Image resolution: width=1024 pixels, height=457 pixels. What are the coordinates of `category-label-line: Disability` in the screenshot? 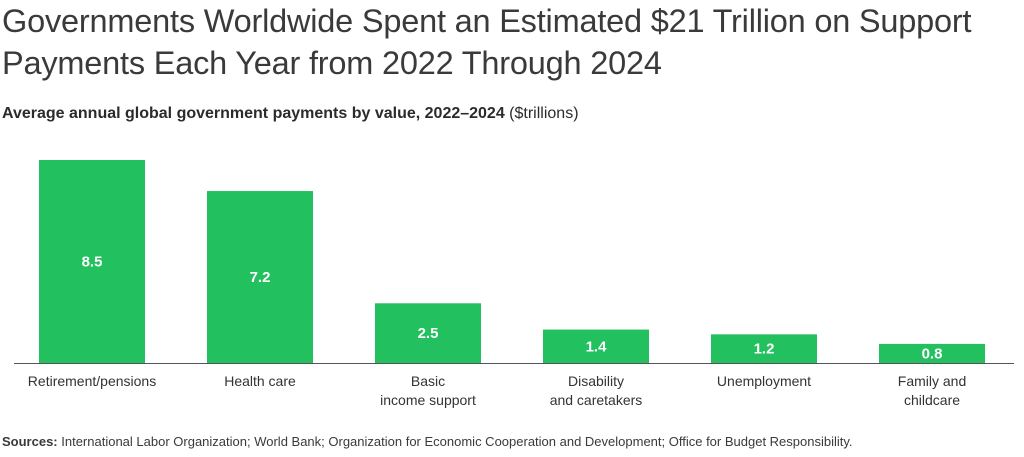 It's located at (596, 381).